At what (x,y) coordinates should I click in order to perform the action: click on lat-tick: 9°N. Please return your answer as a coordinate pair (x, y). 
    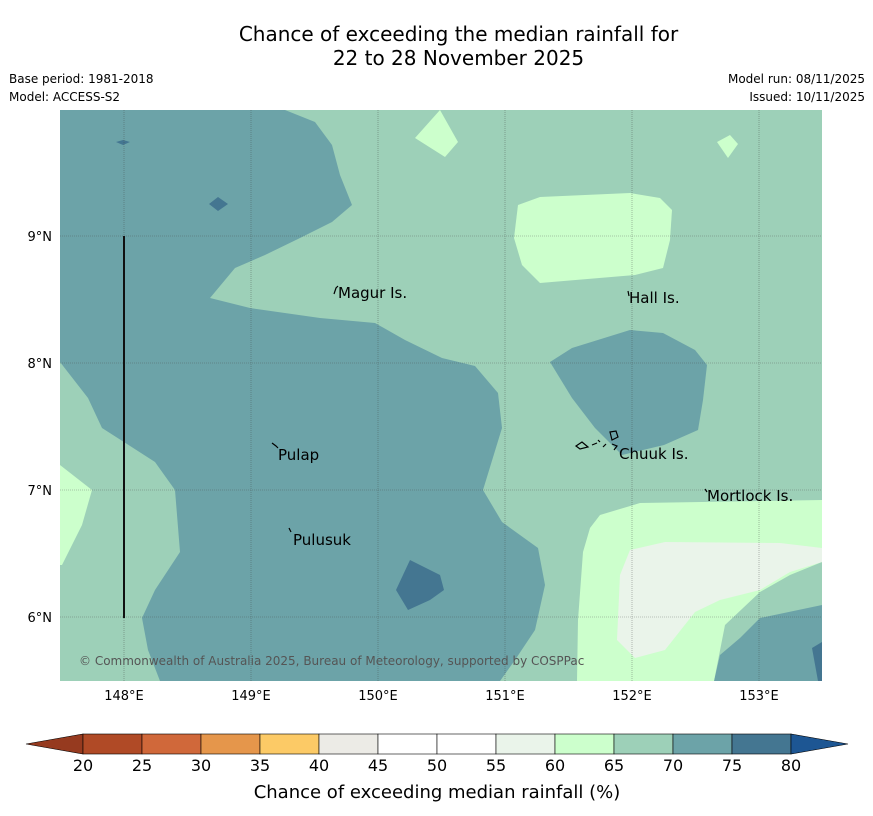
    Looking at the image, I should click on (40, 237).